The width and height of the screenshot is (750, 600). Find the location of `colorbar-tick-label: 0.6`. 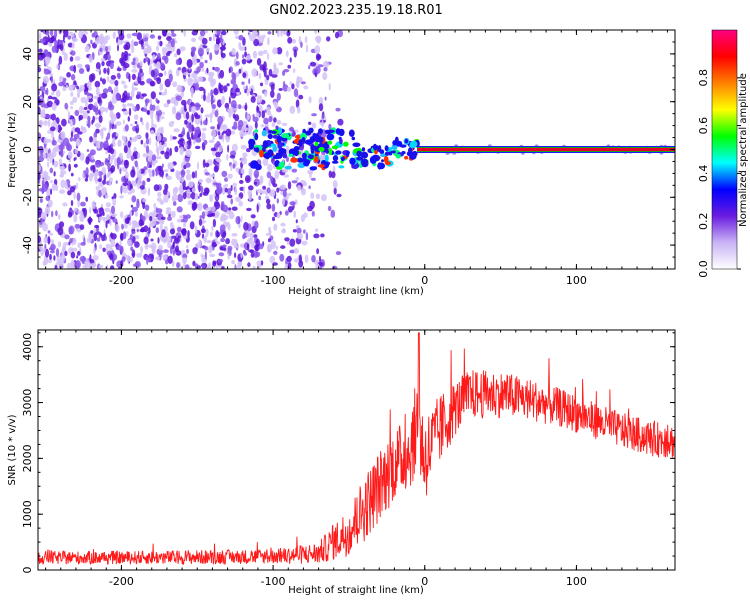

colorbar-tick-label: 0.6 is located at coordinates (703, 126).